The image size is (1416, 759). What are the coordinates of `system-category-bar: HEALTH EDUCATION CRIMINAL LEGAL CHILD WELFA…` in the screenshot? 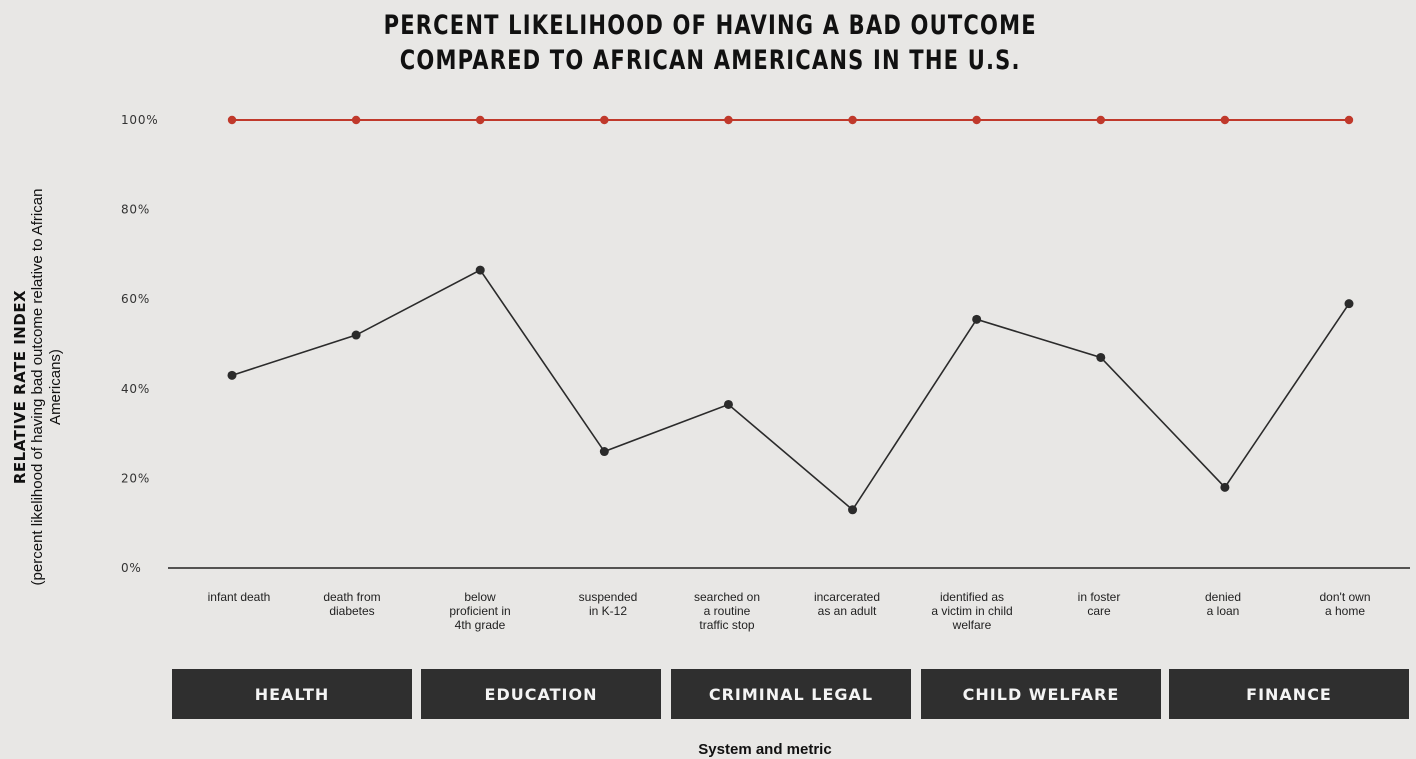 It's located at (708, 694).